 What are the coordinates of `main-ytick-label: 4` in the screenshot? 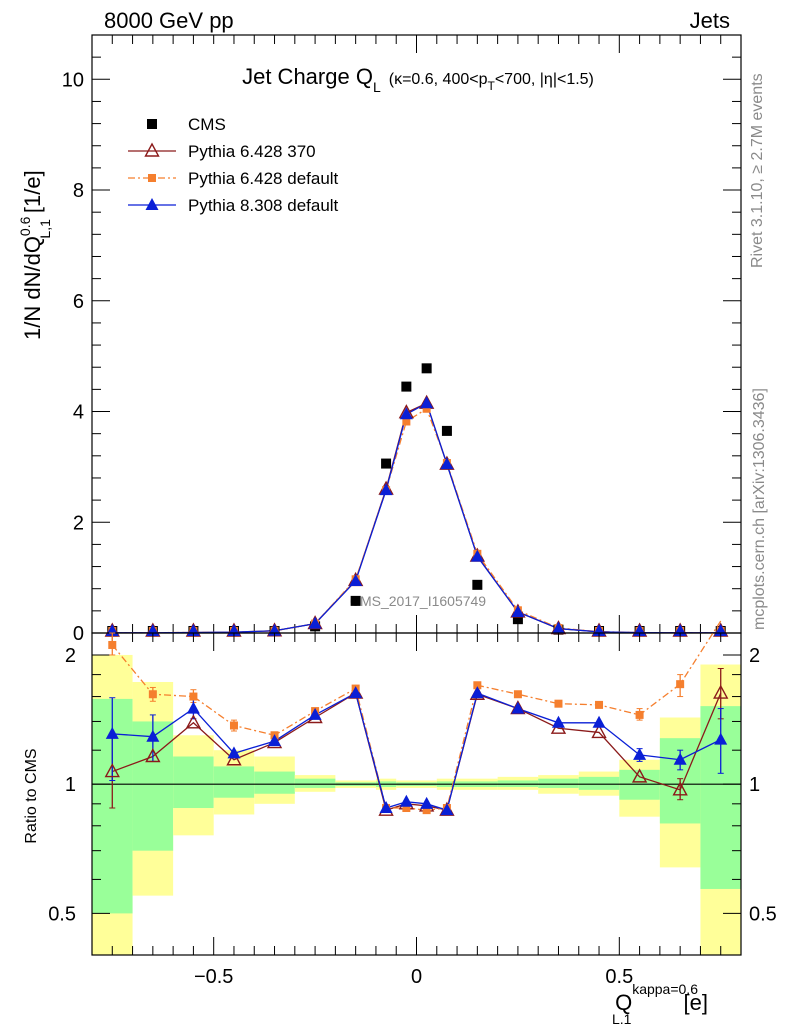 It's located at (78, 413).